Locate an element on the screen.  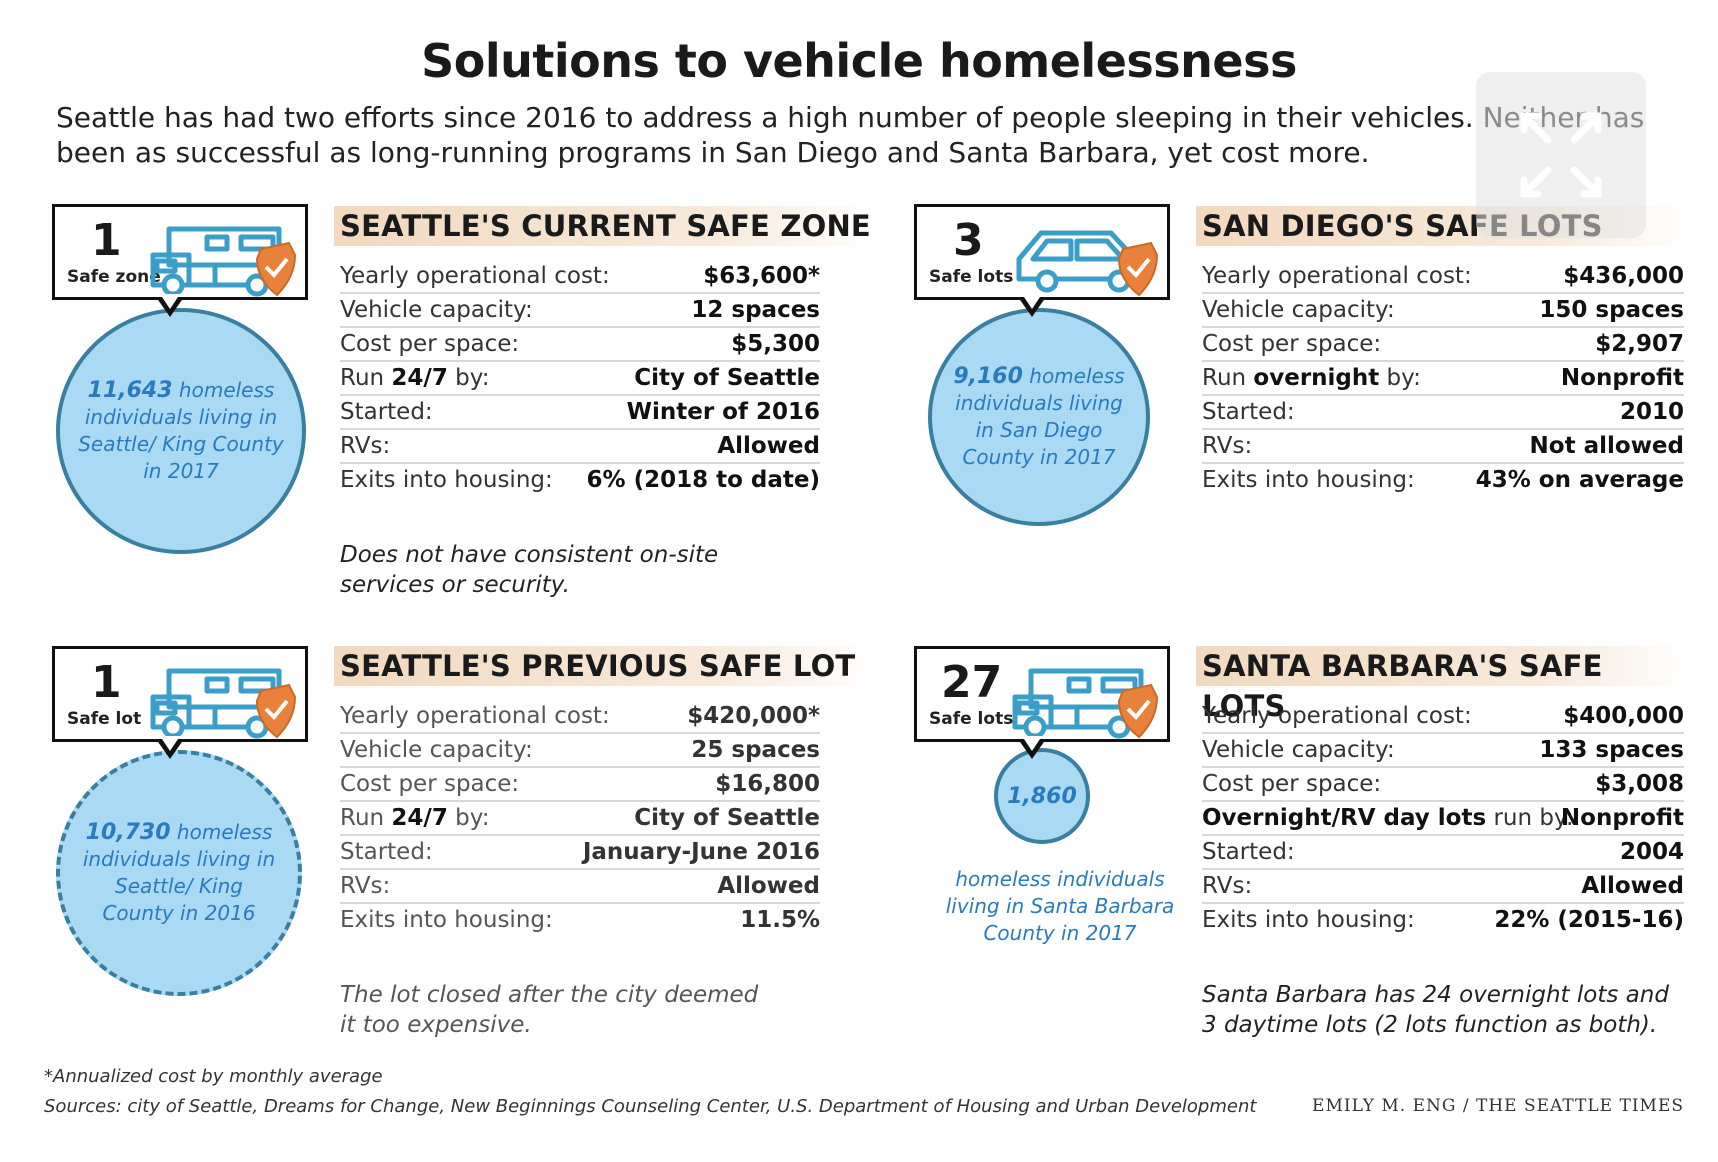
table-row: Started: 2010 is located at coordinates (1443, 413).